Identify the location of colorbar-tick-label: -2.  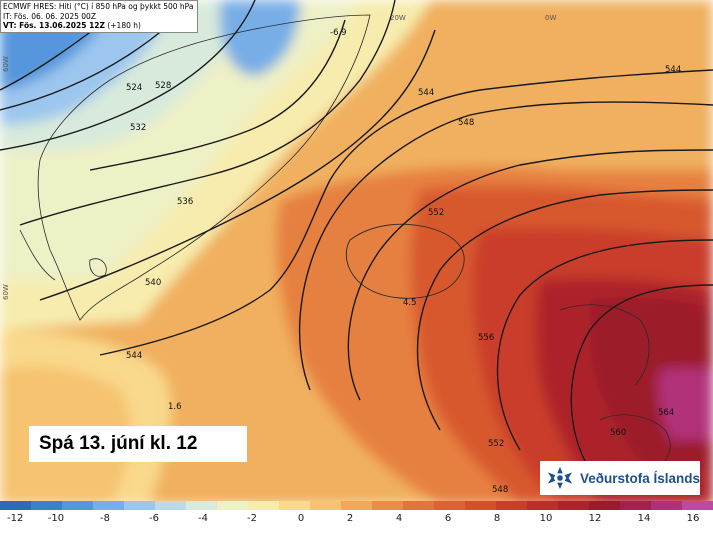
(252, 518).